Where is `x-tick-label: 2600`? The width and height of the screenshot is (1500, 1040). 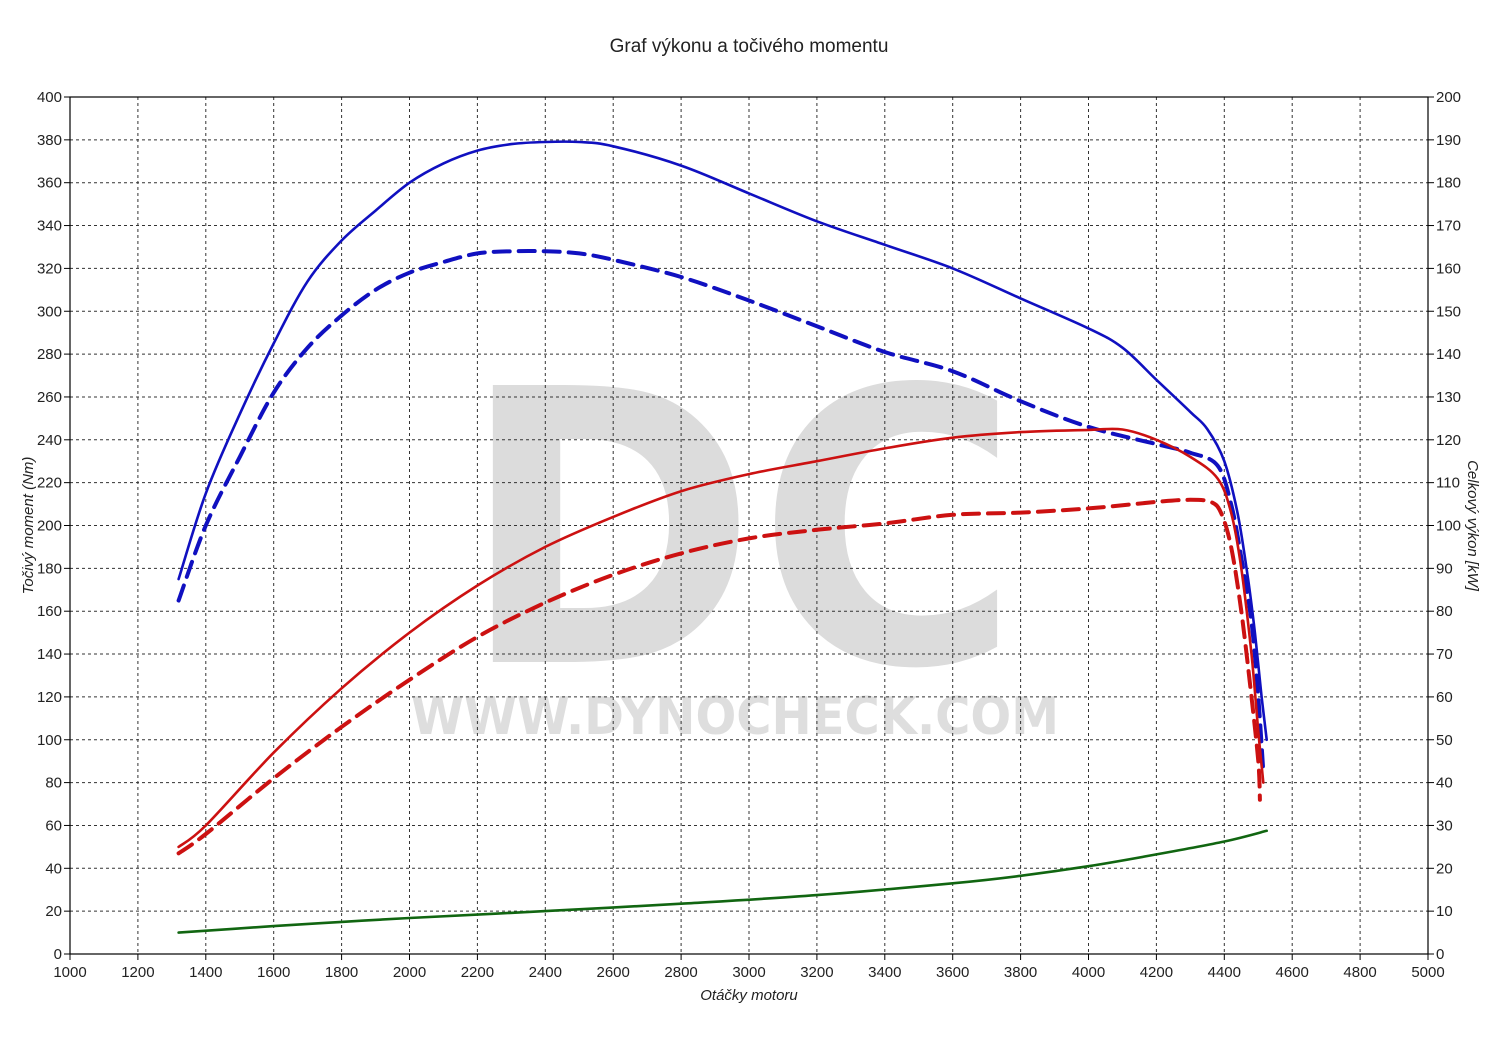
x-tick-label: 2600 is located at coordinates (613, 972).